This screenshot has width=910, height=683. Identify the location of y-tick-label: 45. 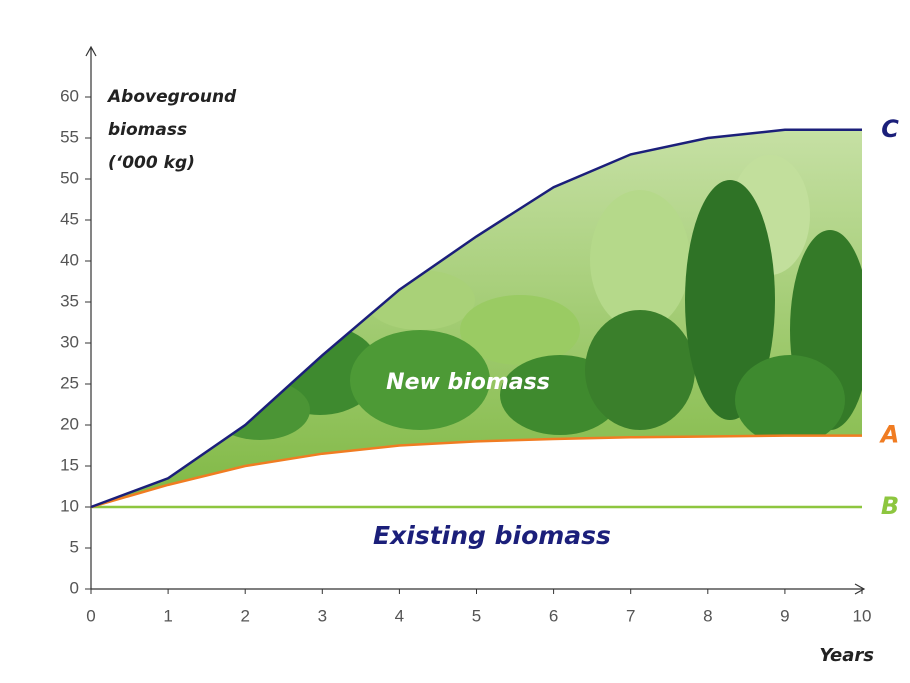
(69, 218).